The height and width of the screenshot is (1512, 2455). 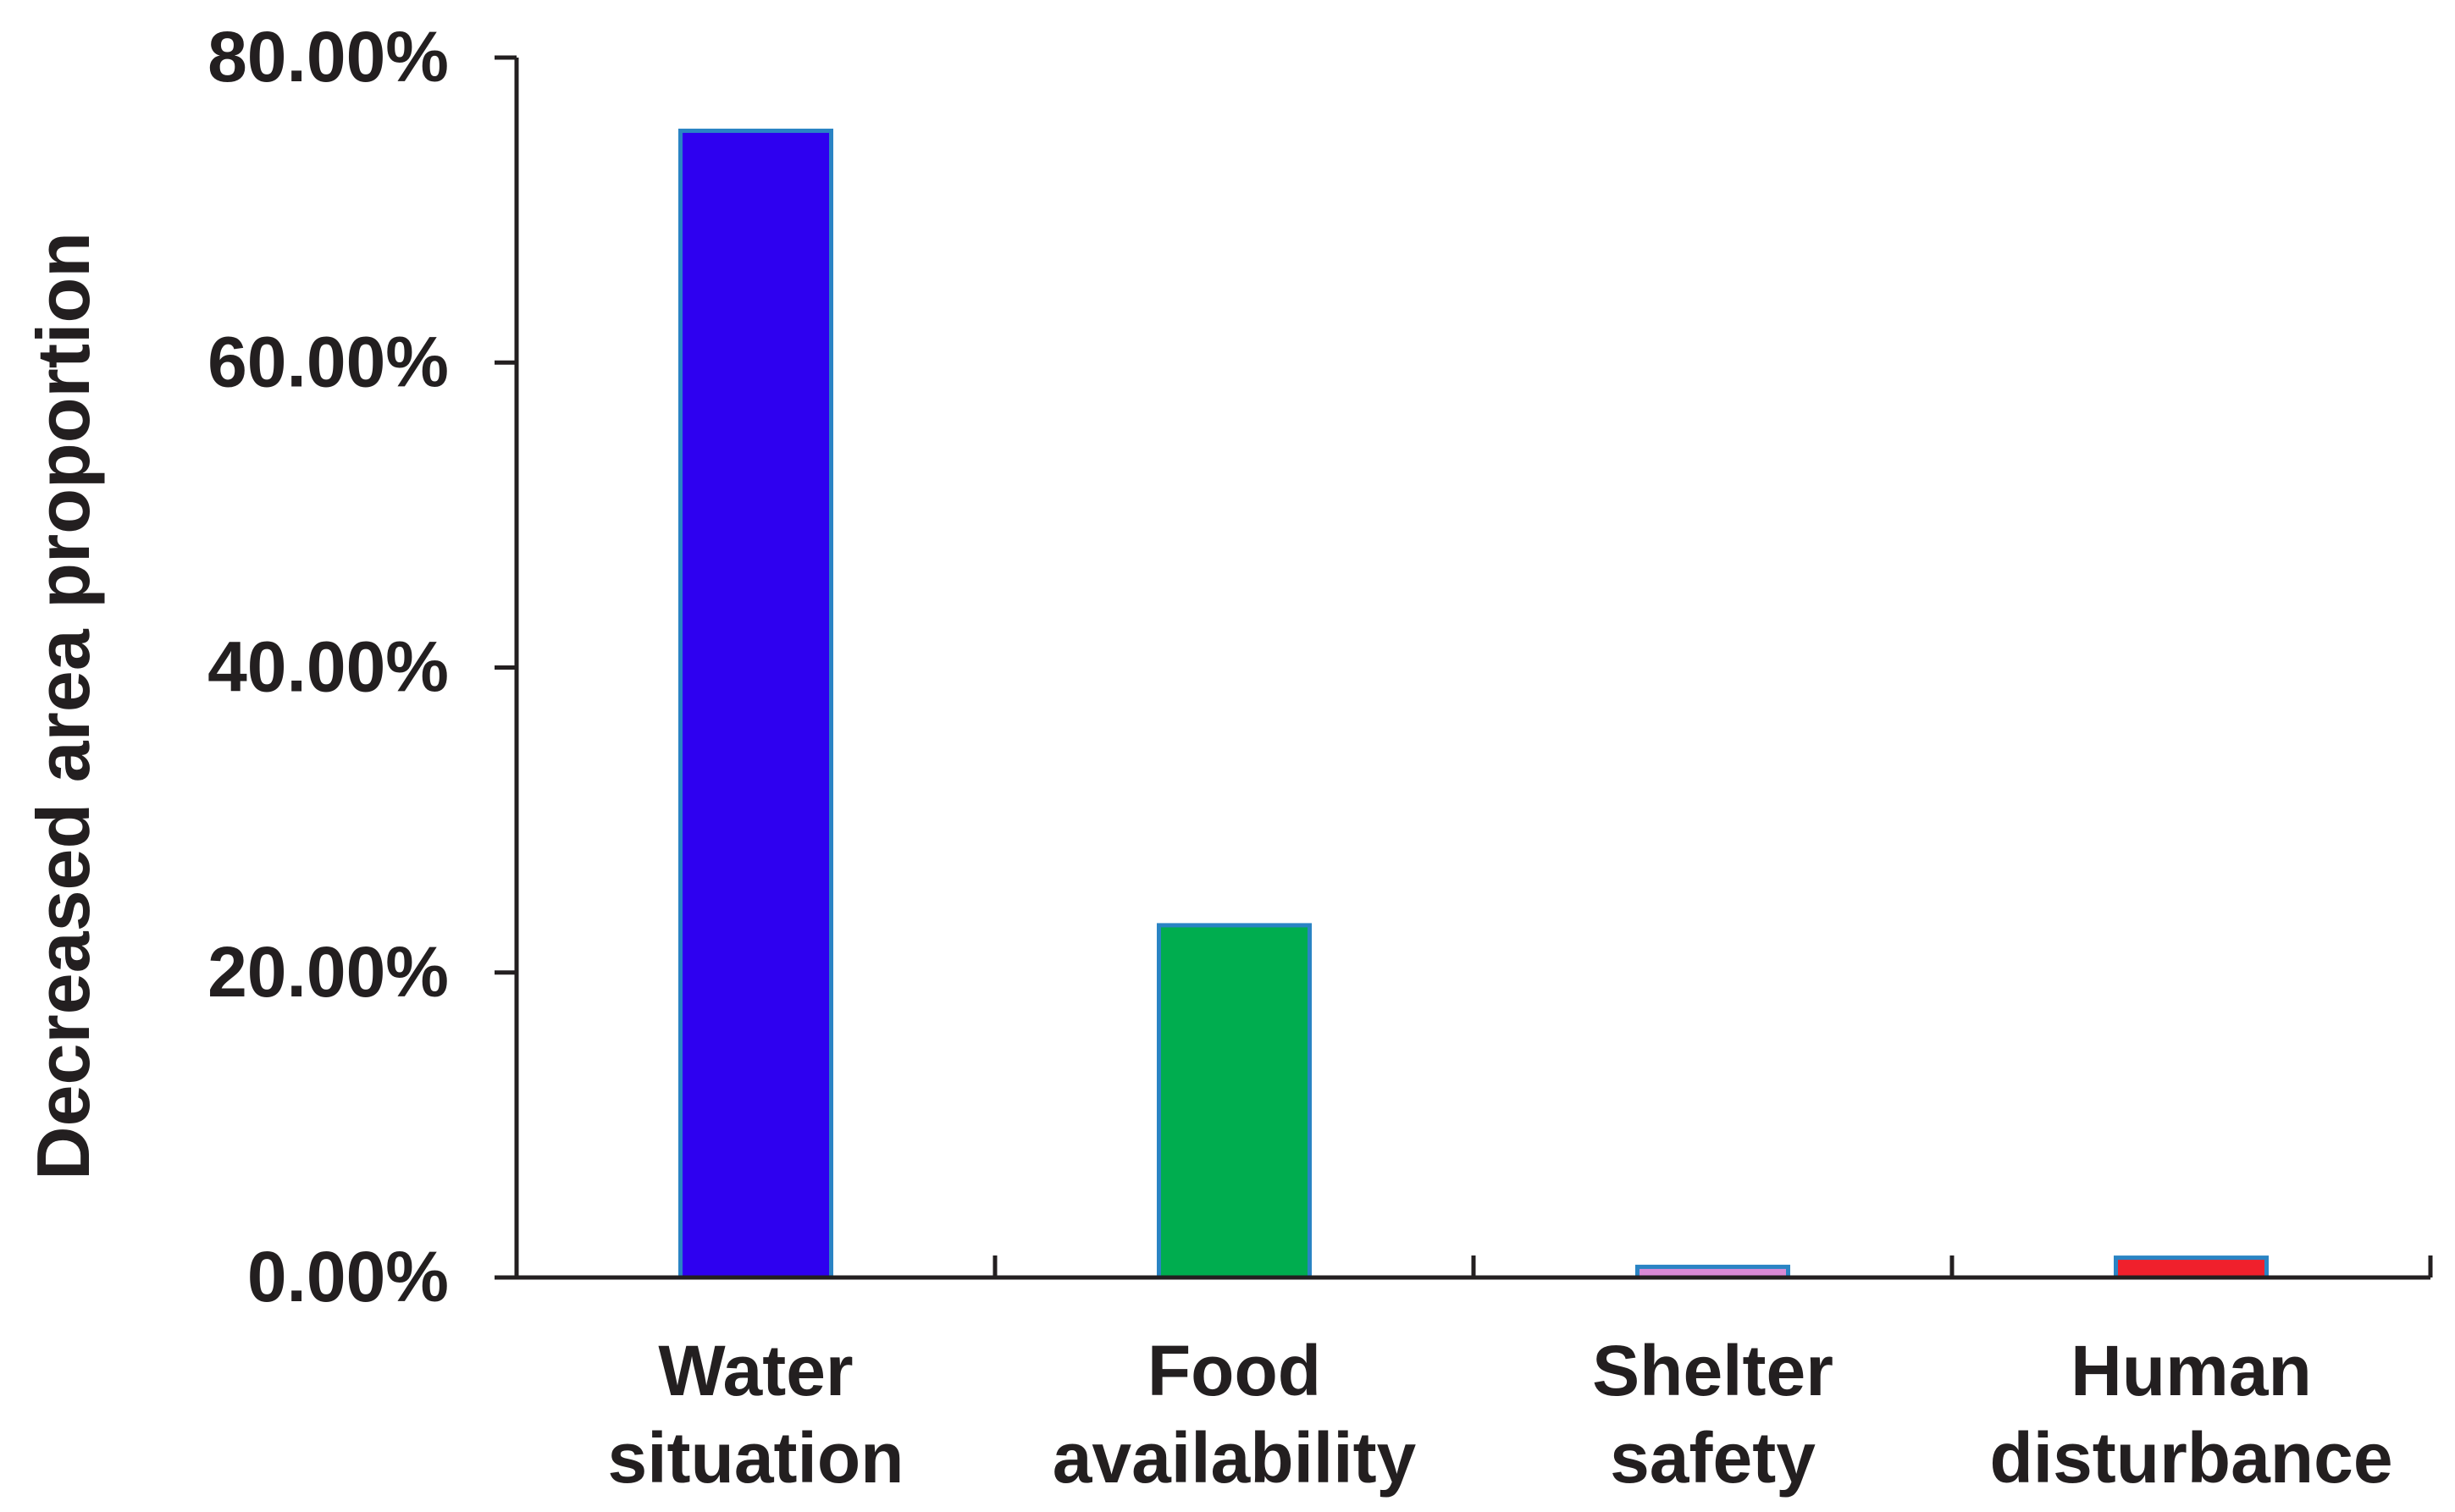 I want to click on x-tick-label: disturbance, so click(x=2191, y=1458).